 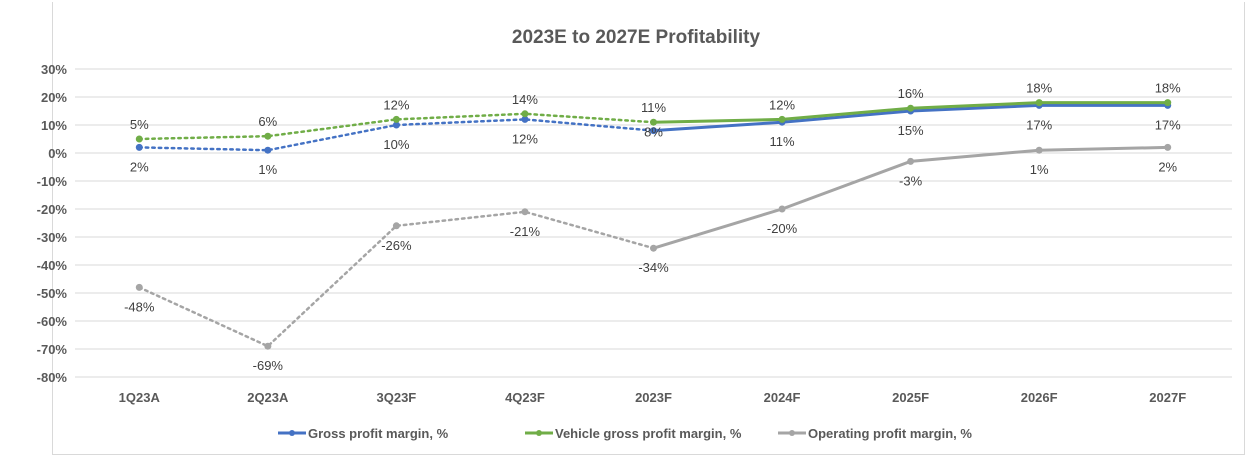 What do you see at coordinates (911, 130) in the screenshot?
I see `data-label: 15%` at bounding box center [911, 130].